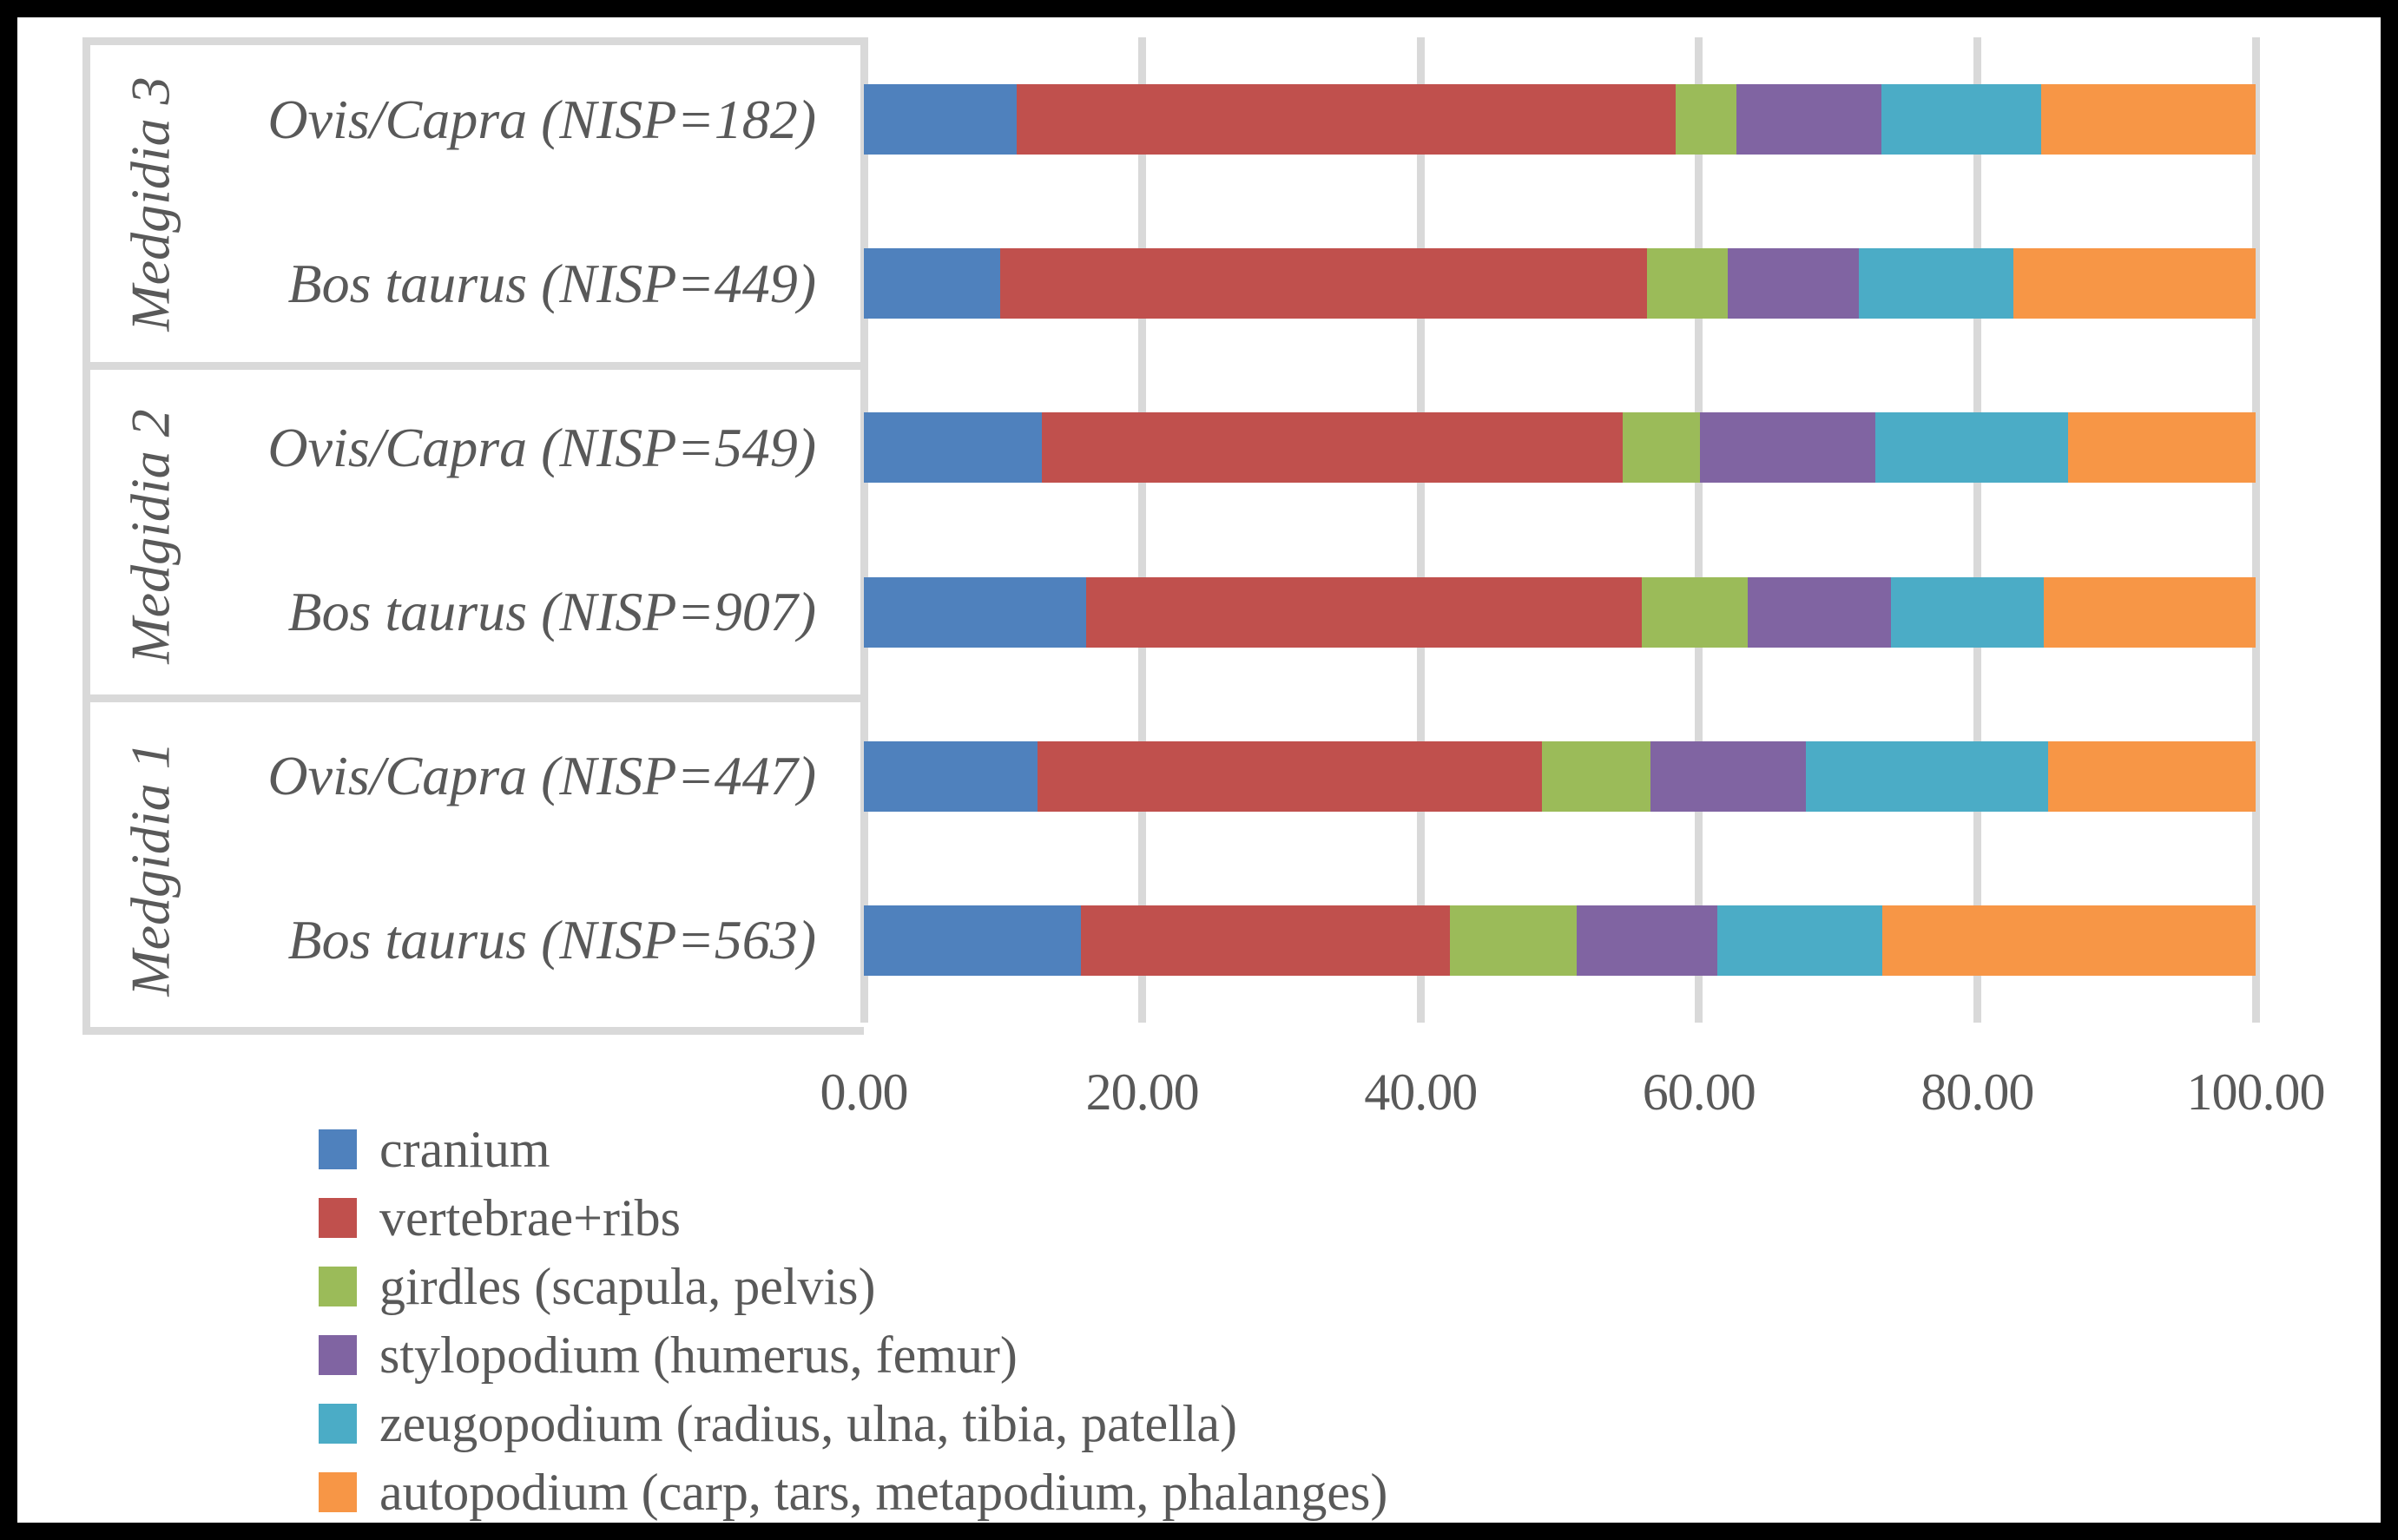 The image size is (2398, 1540). Describe the element at coordinates (86, 536) in the screenshot. I see `category-panel-left-border` at that location.